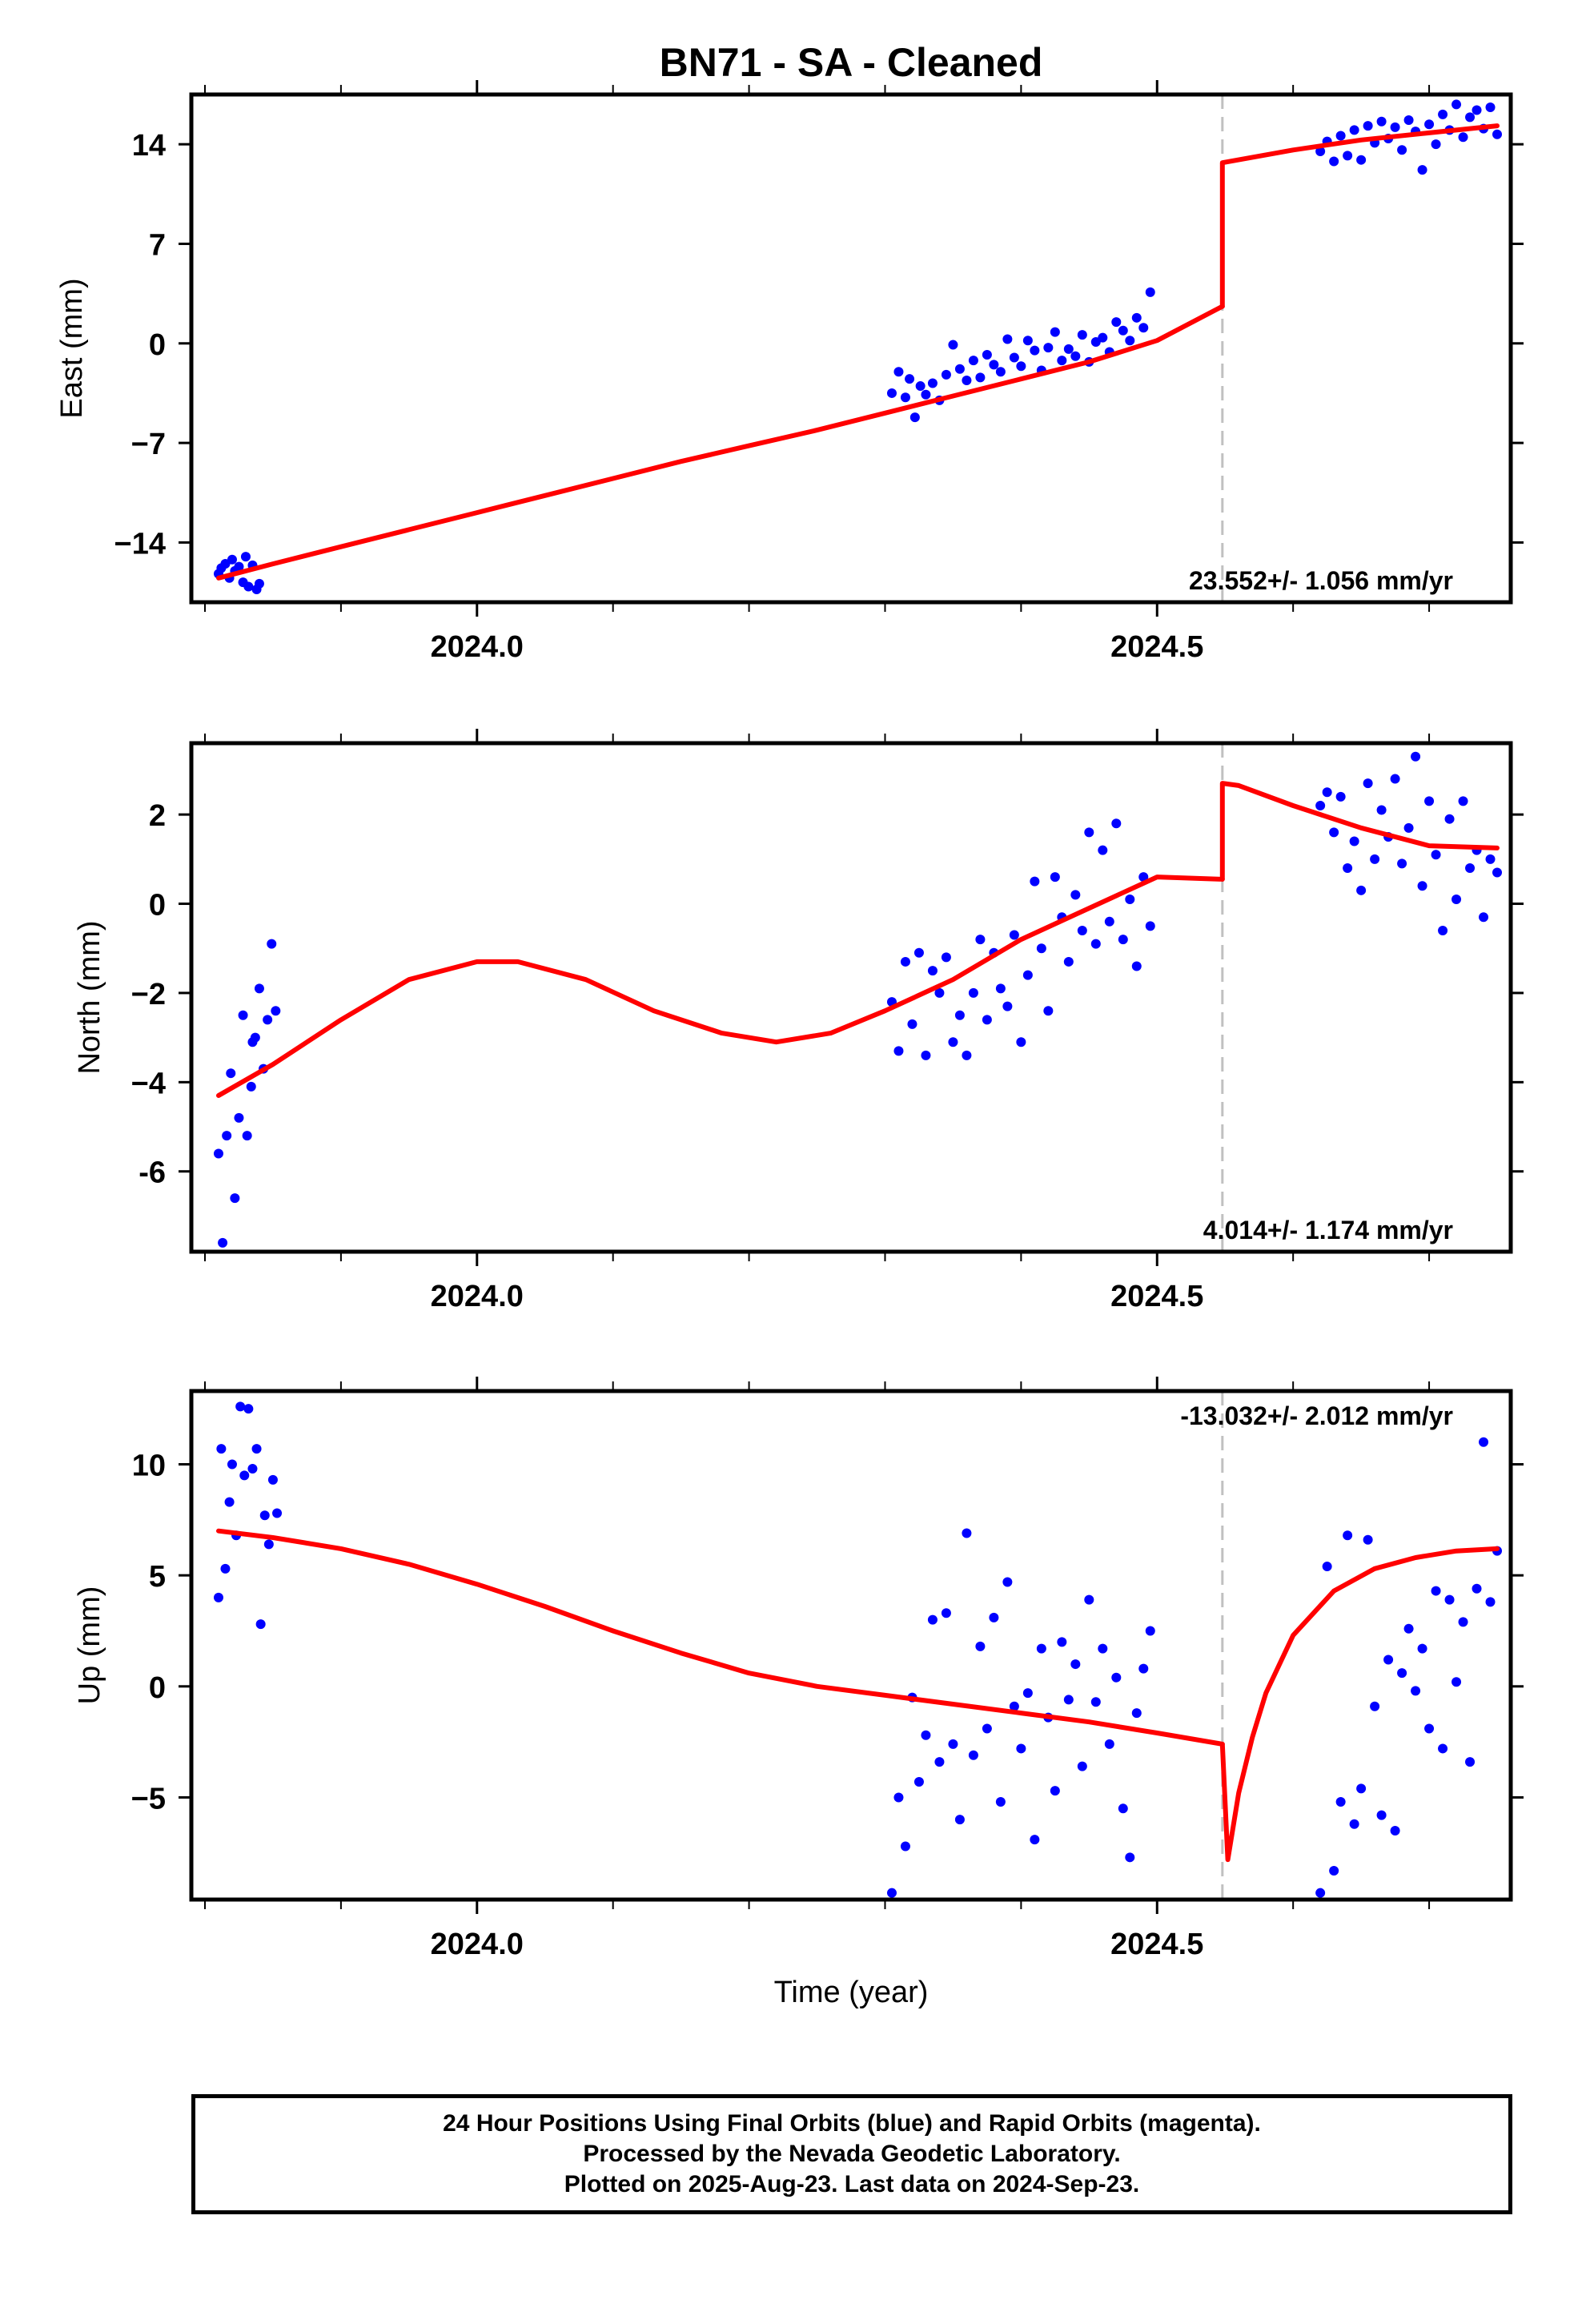  I want to click on y-tick-label: 10, so click(149, 1466).